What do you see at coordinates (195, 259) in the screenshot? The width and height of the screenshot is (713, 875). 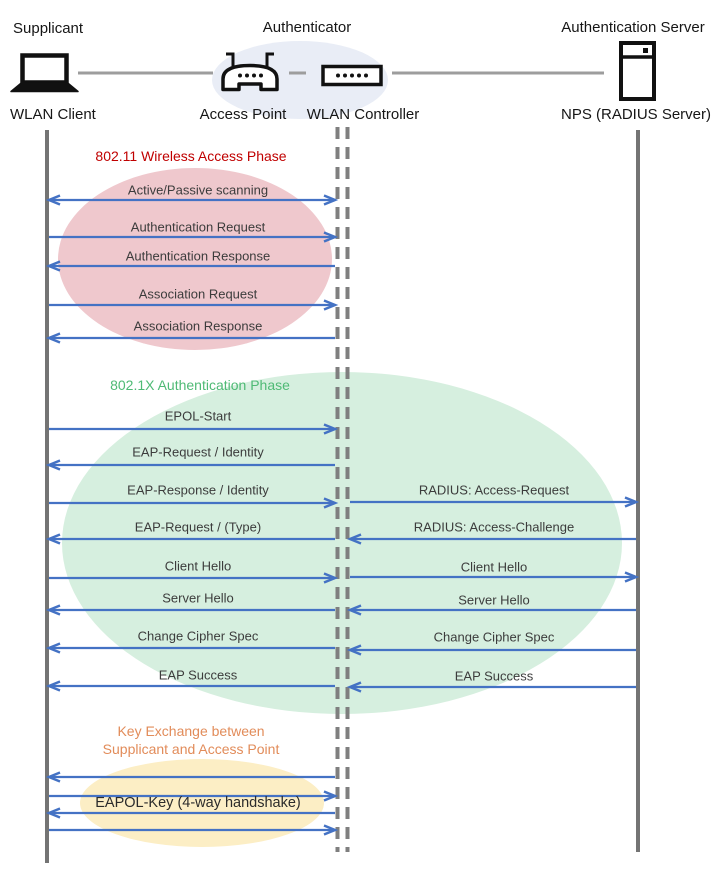 I see `wireless-access-phase-ellipse` at bounding box center [195, 259].